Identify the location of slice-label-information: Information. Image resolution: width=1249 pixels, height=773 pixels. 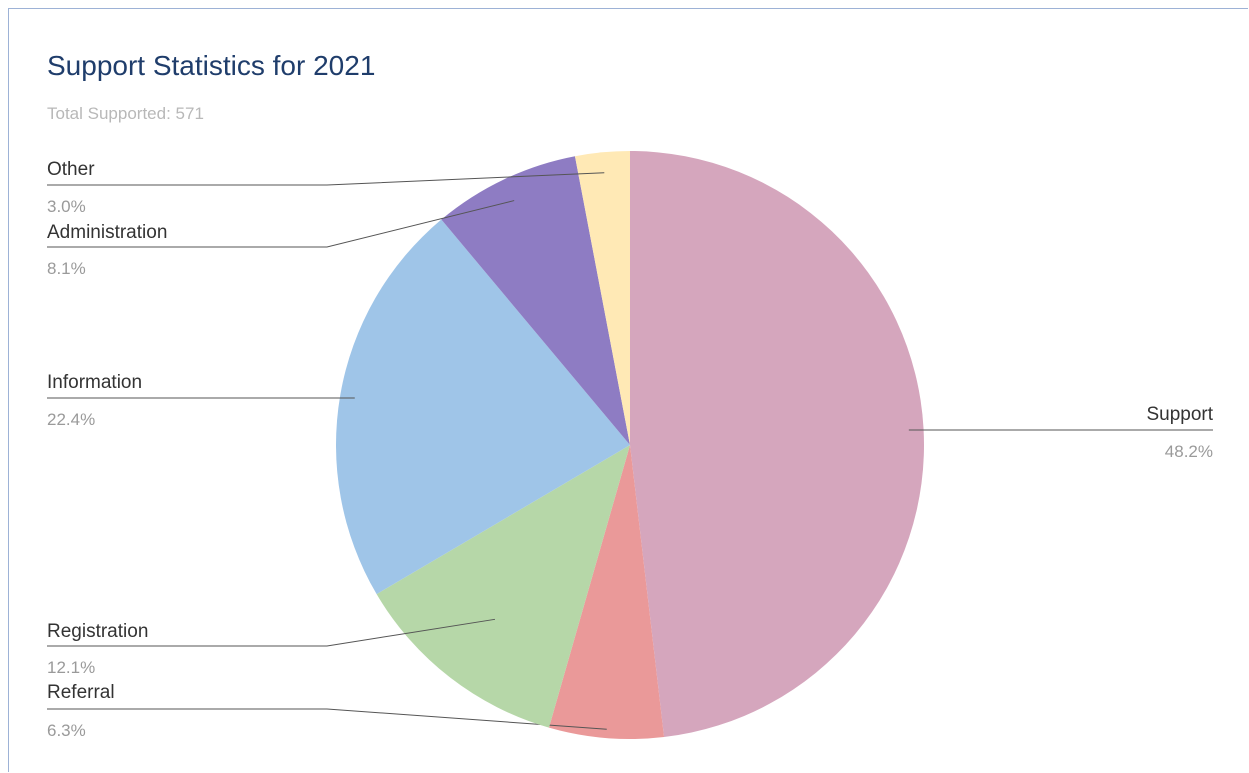
(94, 382).